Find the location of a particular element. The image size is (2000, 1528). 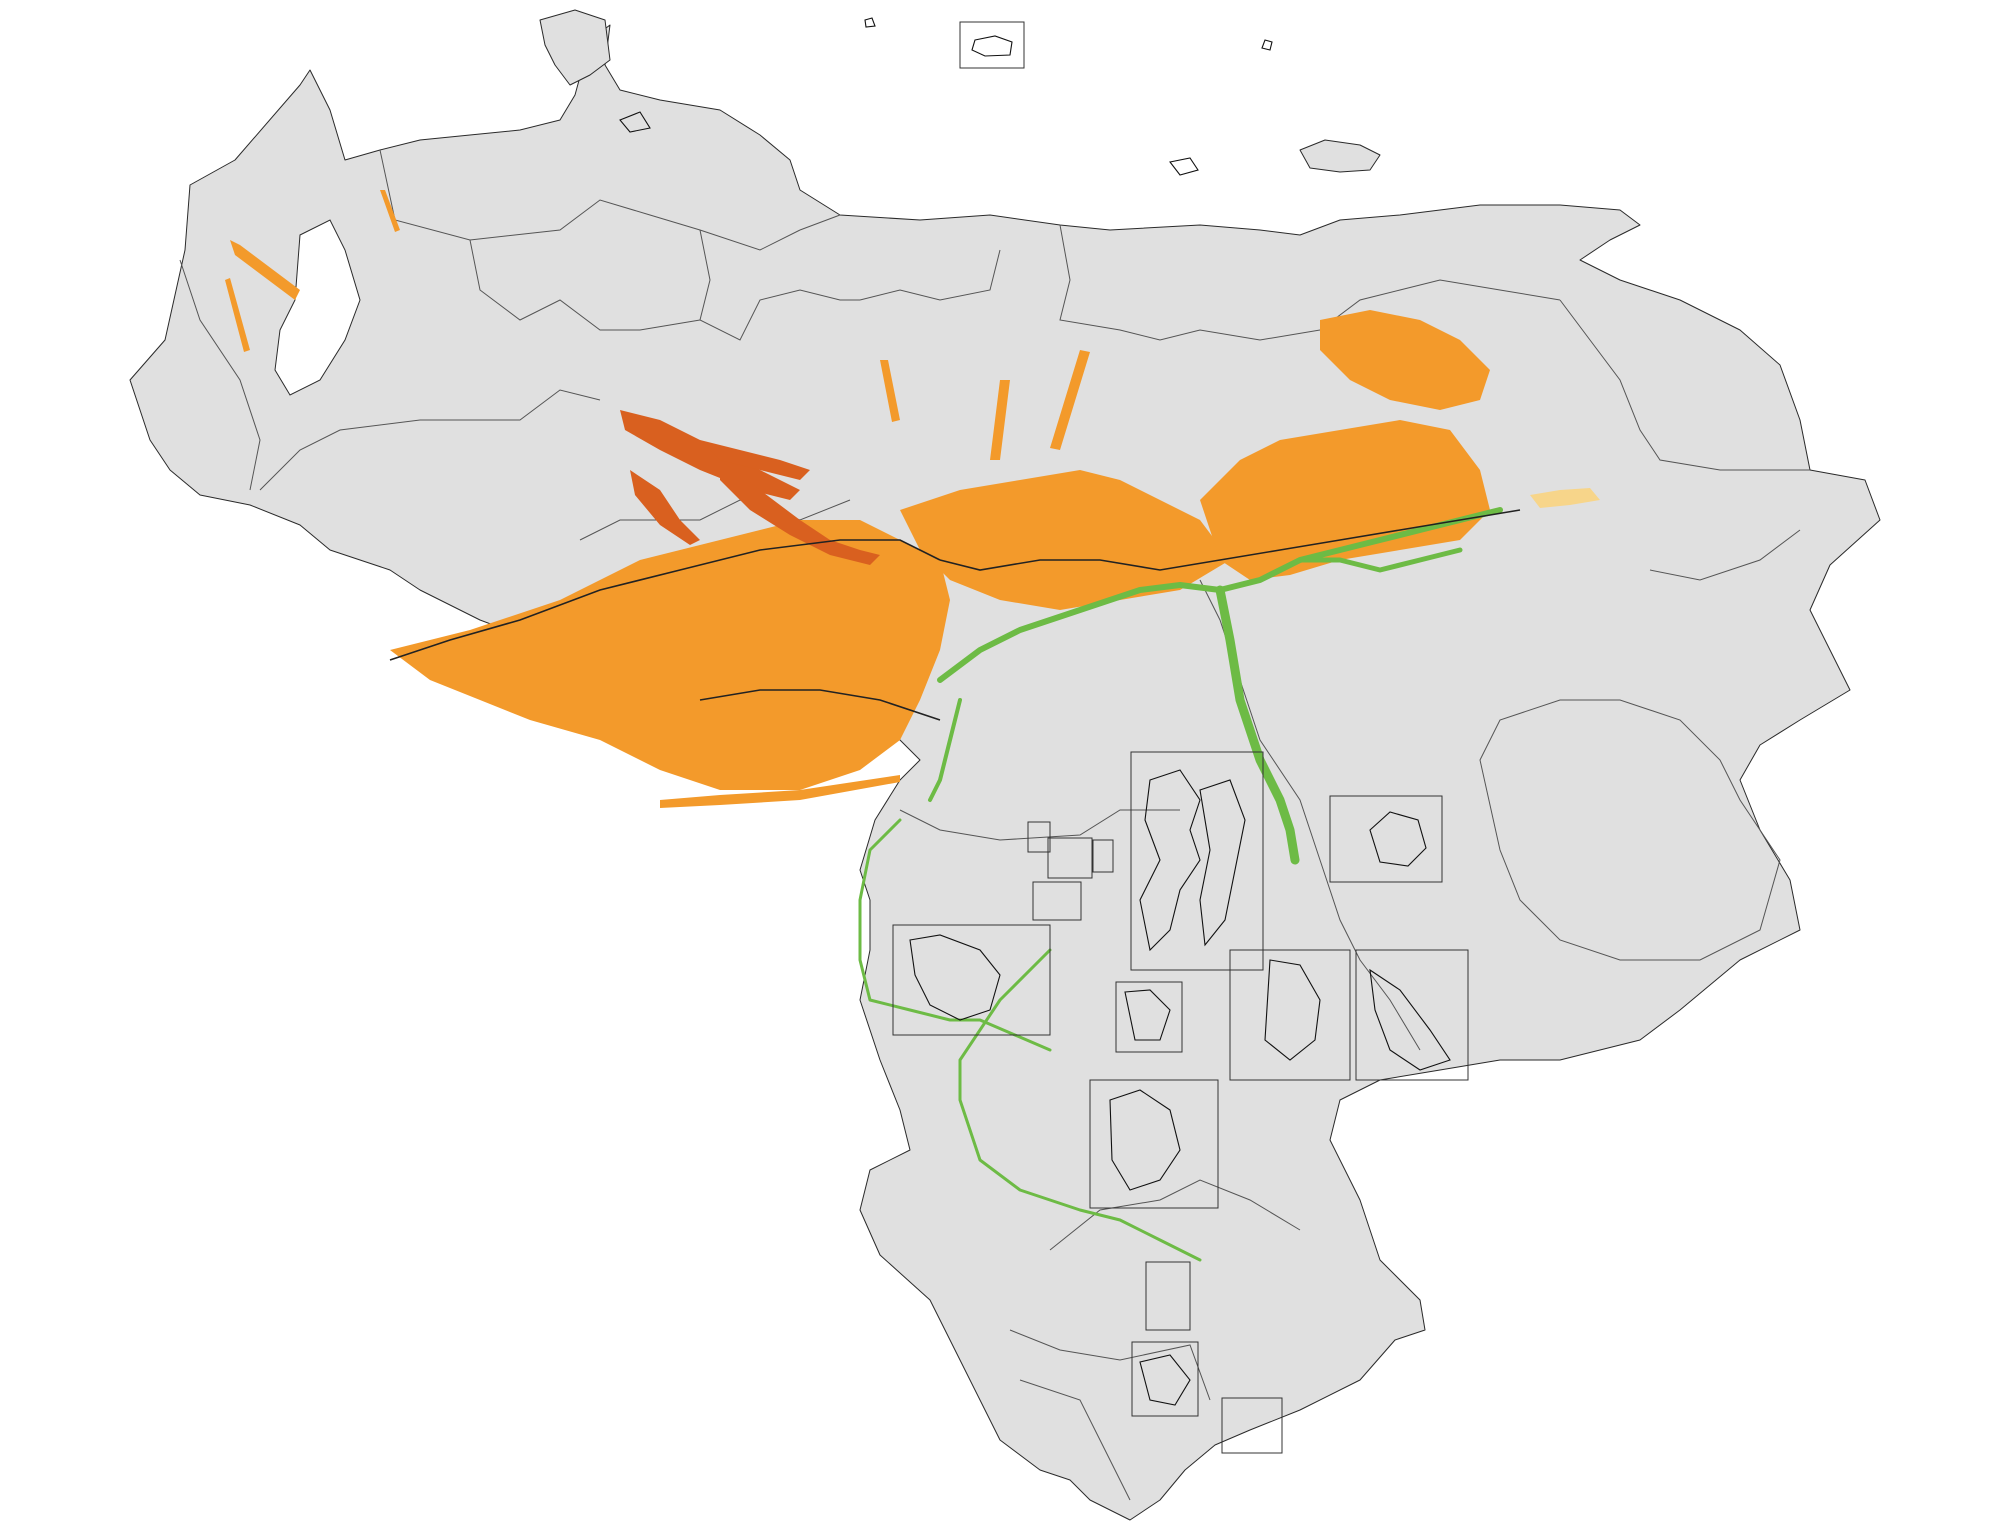

green-west-branch is located at coordinates (945, 750).